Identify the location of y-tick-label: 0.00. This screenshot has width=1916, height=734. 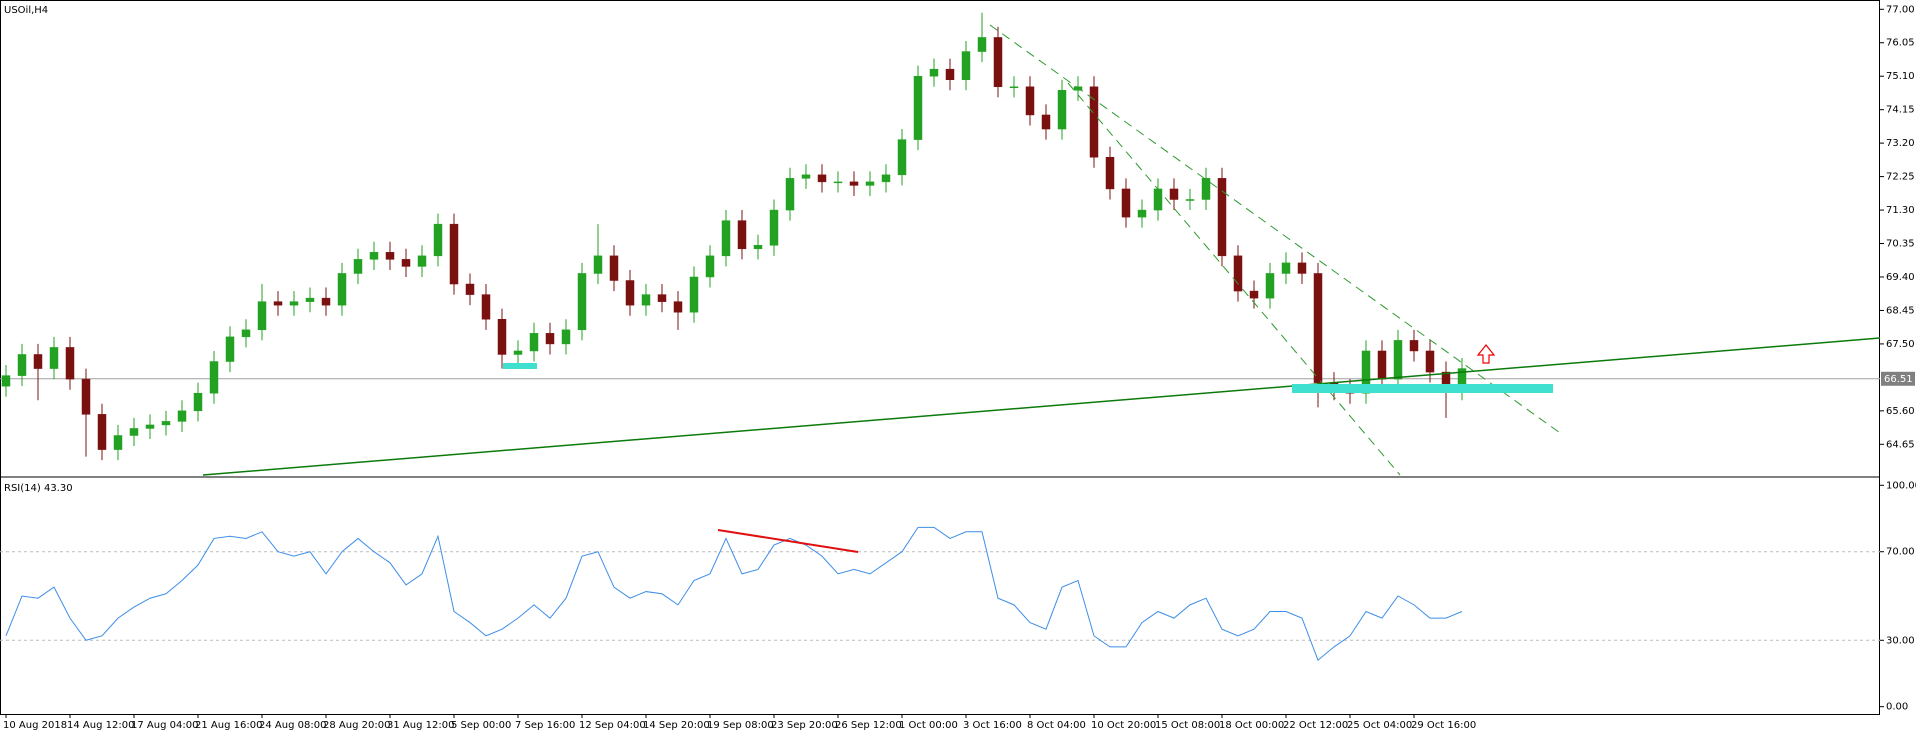
(1897, 707).